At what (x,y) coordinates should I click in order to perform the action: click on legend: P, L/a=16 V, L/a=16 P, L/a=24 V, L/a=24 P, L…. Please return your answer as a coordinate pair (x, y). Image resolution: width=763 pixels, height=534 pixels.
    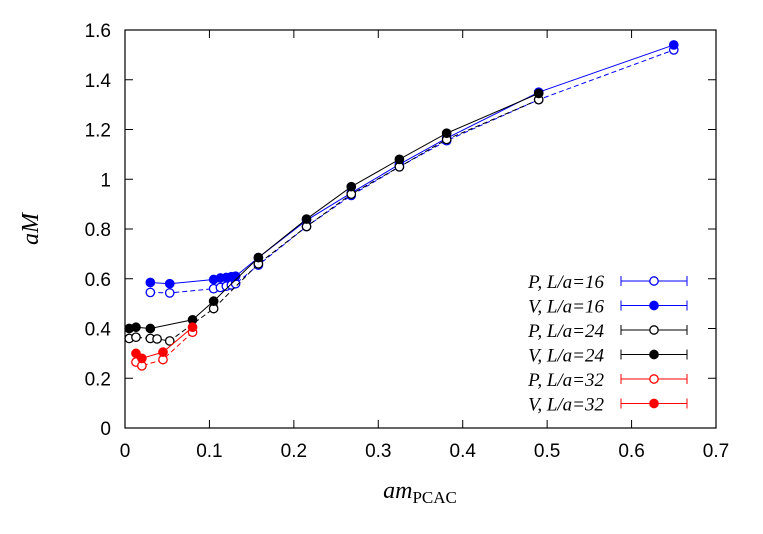
    Looking at the image, I should click on (607, 344).